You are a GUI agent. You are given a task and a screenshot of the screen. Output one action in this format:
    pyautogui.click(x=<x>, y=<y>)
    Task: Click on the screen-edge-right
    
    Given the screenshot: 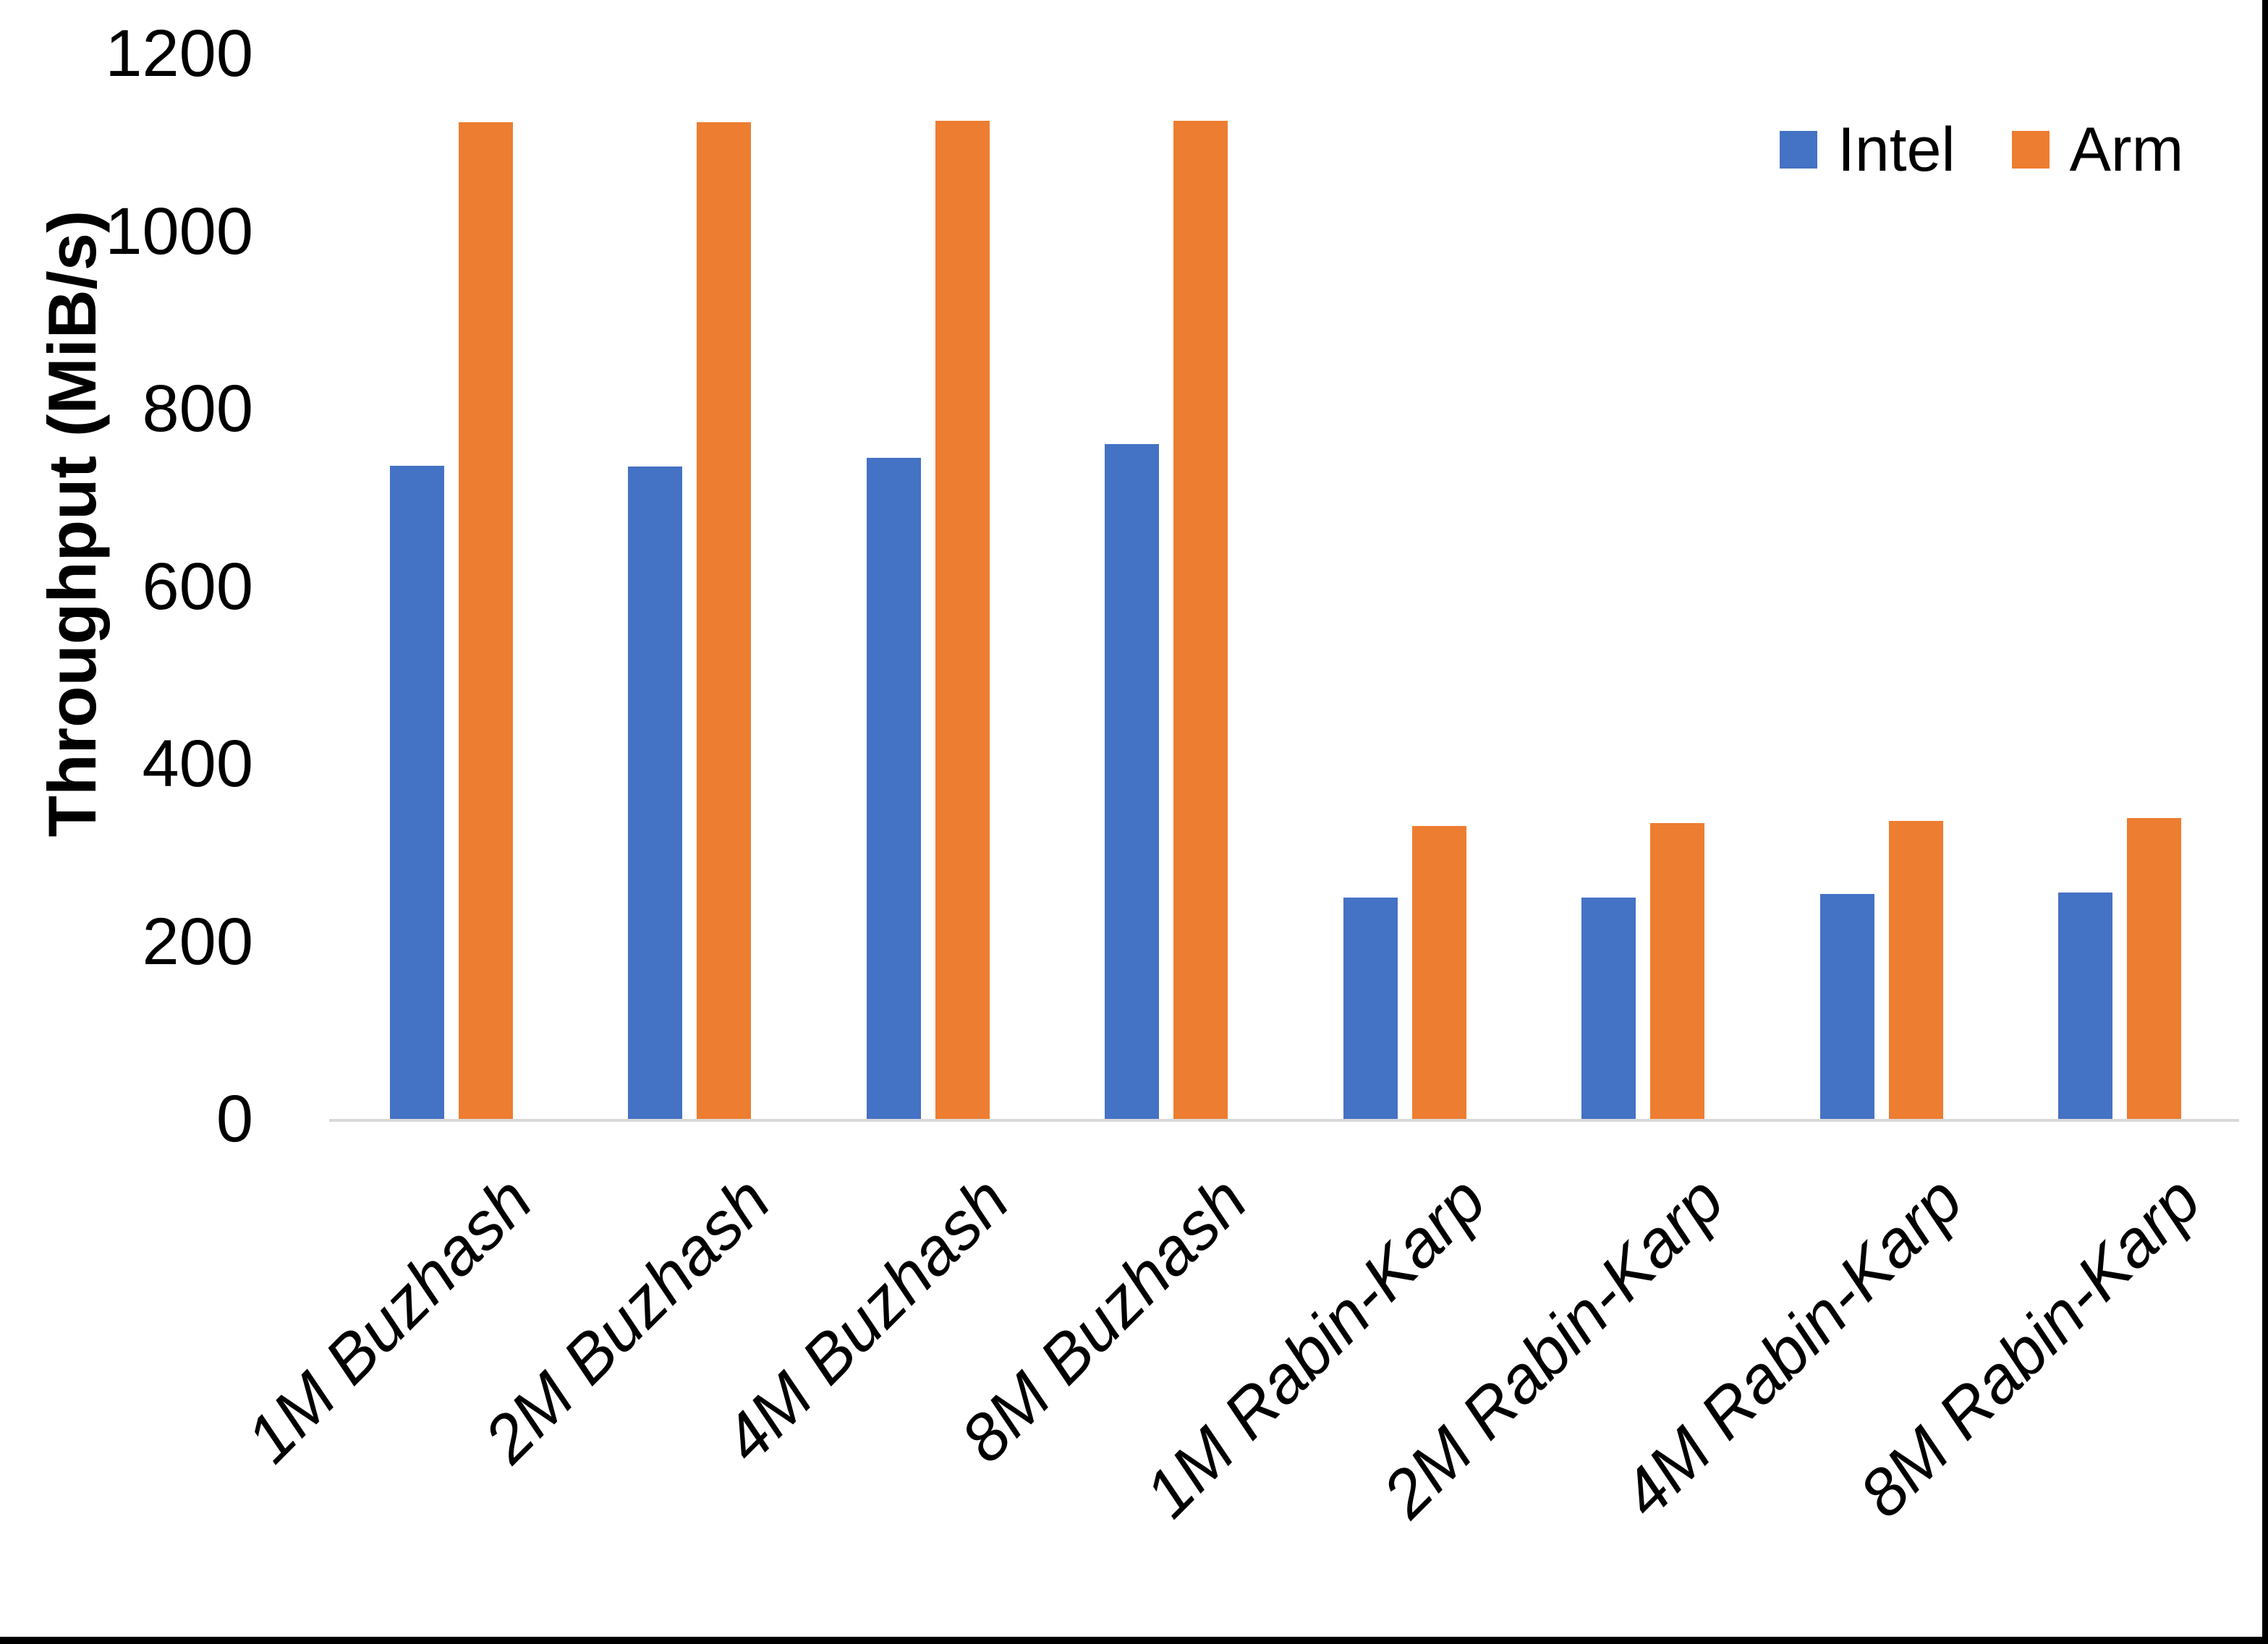 What is the action you would take?
    pyautogui.click(x=2265, y=822)
    